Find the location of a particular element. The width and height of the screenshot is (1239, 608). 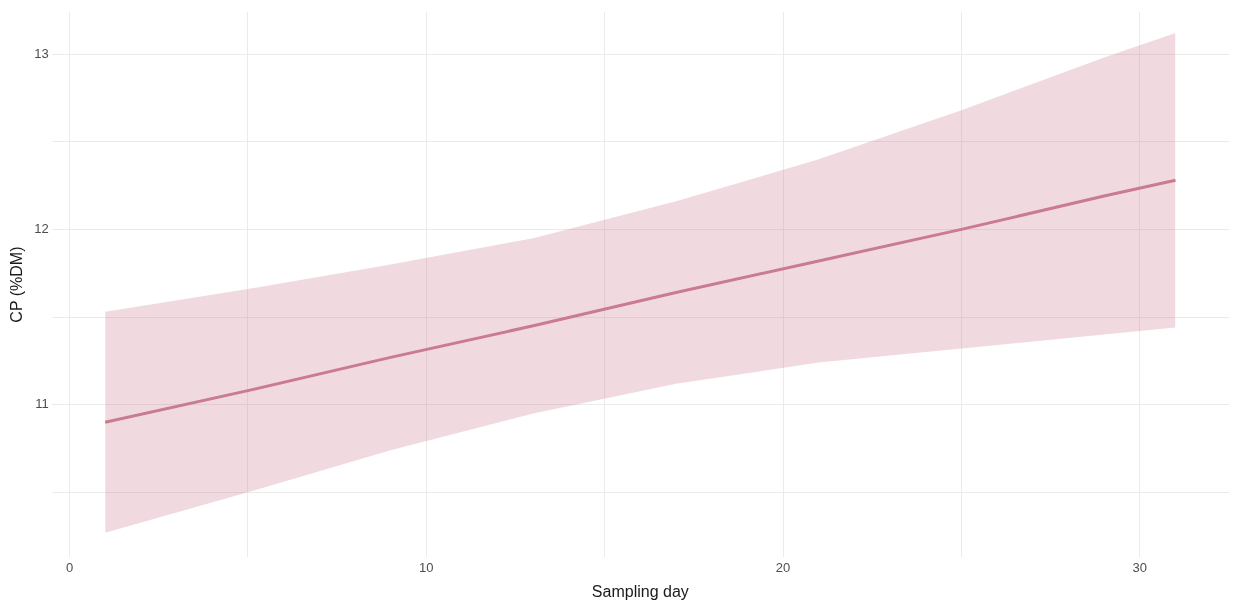

x-tick-label: 20 is located at coordinates (783, 567).